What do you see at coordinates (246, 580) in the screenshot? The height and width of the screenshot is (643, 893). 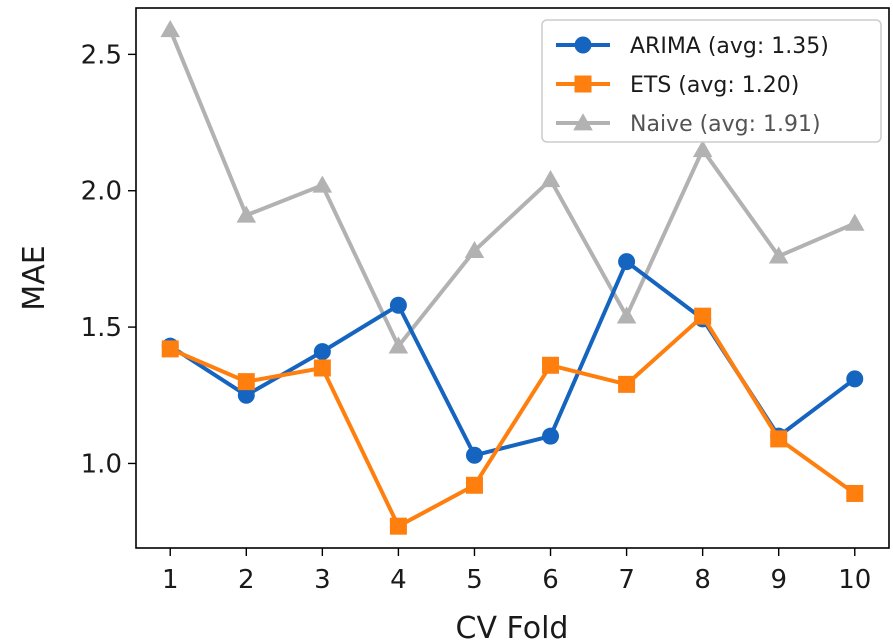 I see `x-tick-label: 2` at bounding box center [246, 580].